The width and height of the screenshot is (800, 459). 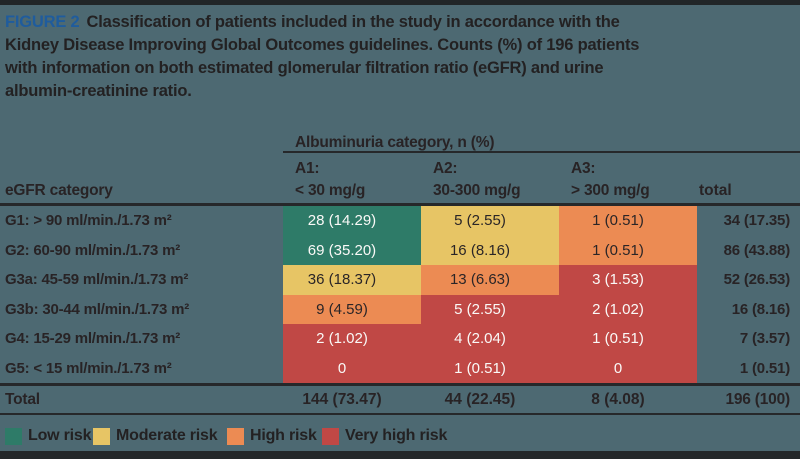 I want to click on row-label-g1: G1: > 90 ml/min./1.73 m², so click(x=88, y=221).